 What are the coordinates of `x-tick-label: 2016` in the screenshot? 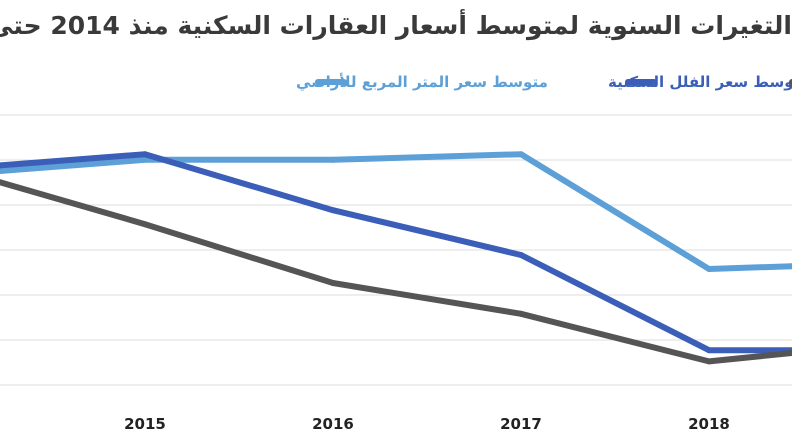 It's located at (333, 424).